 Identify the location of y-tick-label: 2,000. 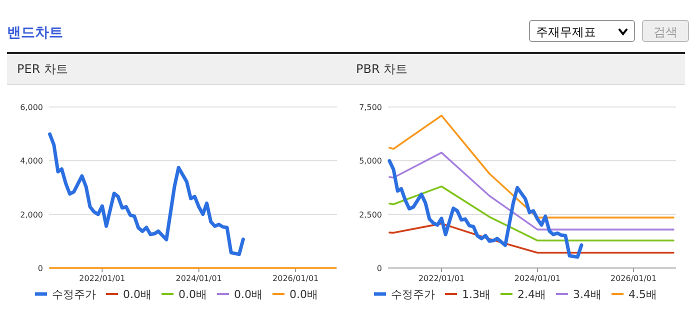
(31, 215).